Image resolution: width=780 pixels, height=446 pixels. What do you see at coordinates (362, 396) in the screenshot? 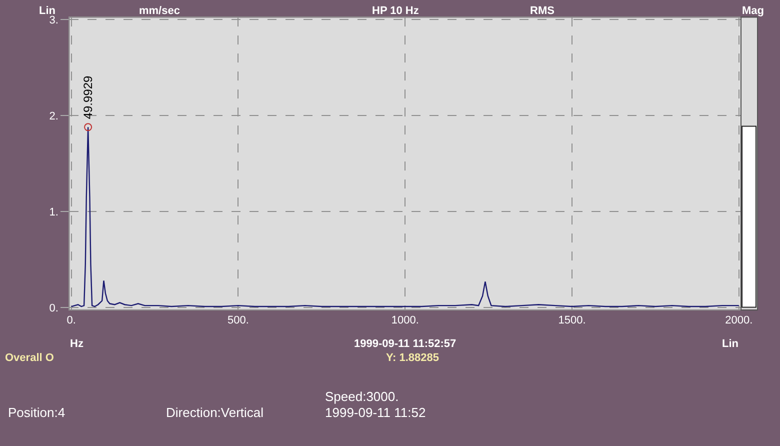
I see `text: Speed:3000.` at bounding box center [362, 396].